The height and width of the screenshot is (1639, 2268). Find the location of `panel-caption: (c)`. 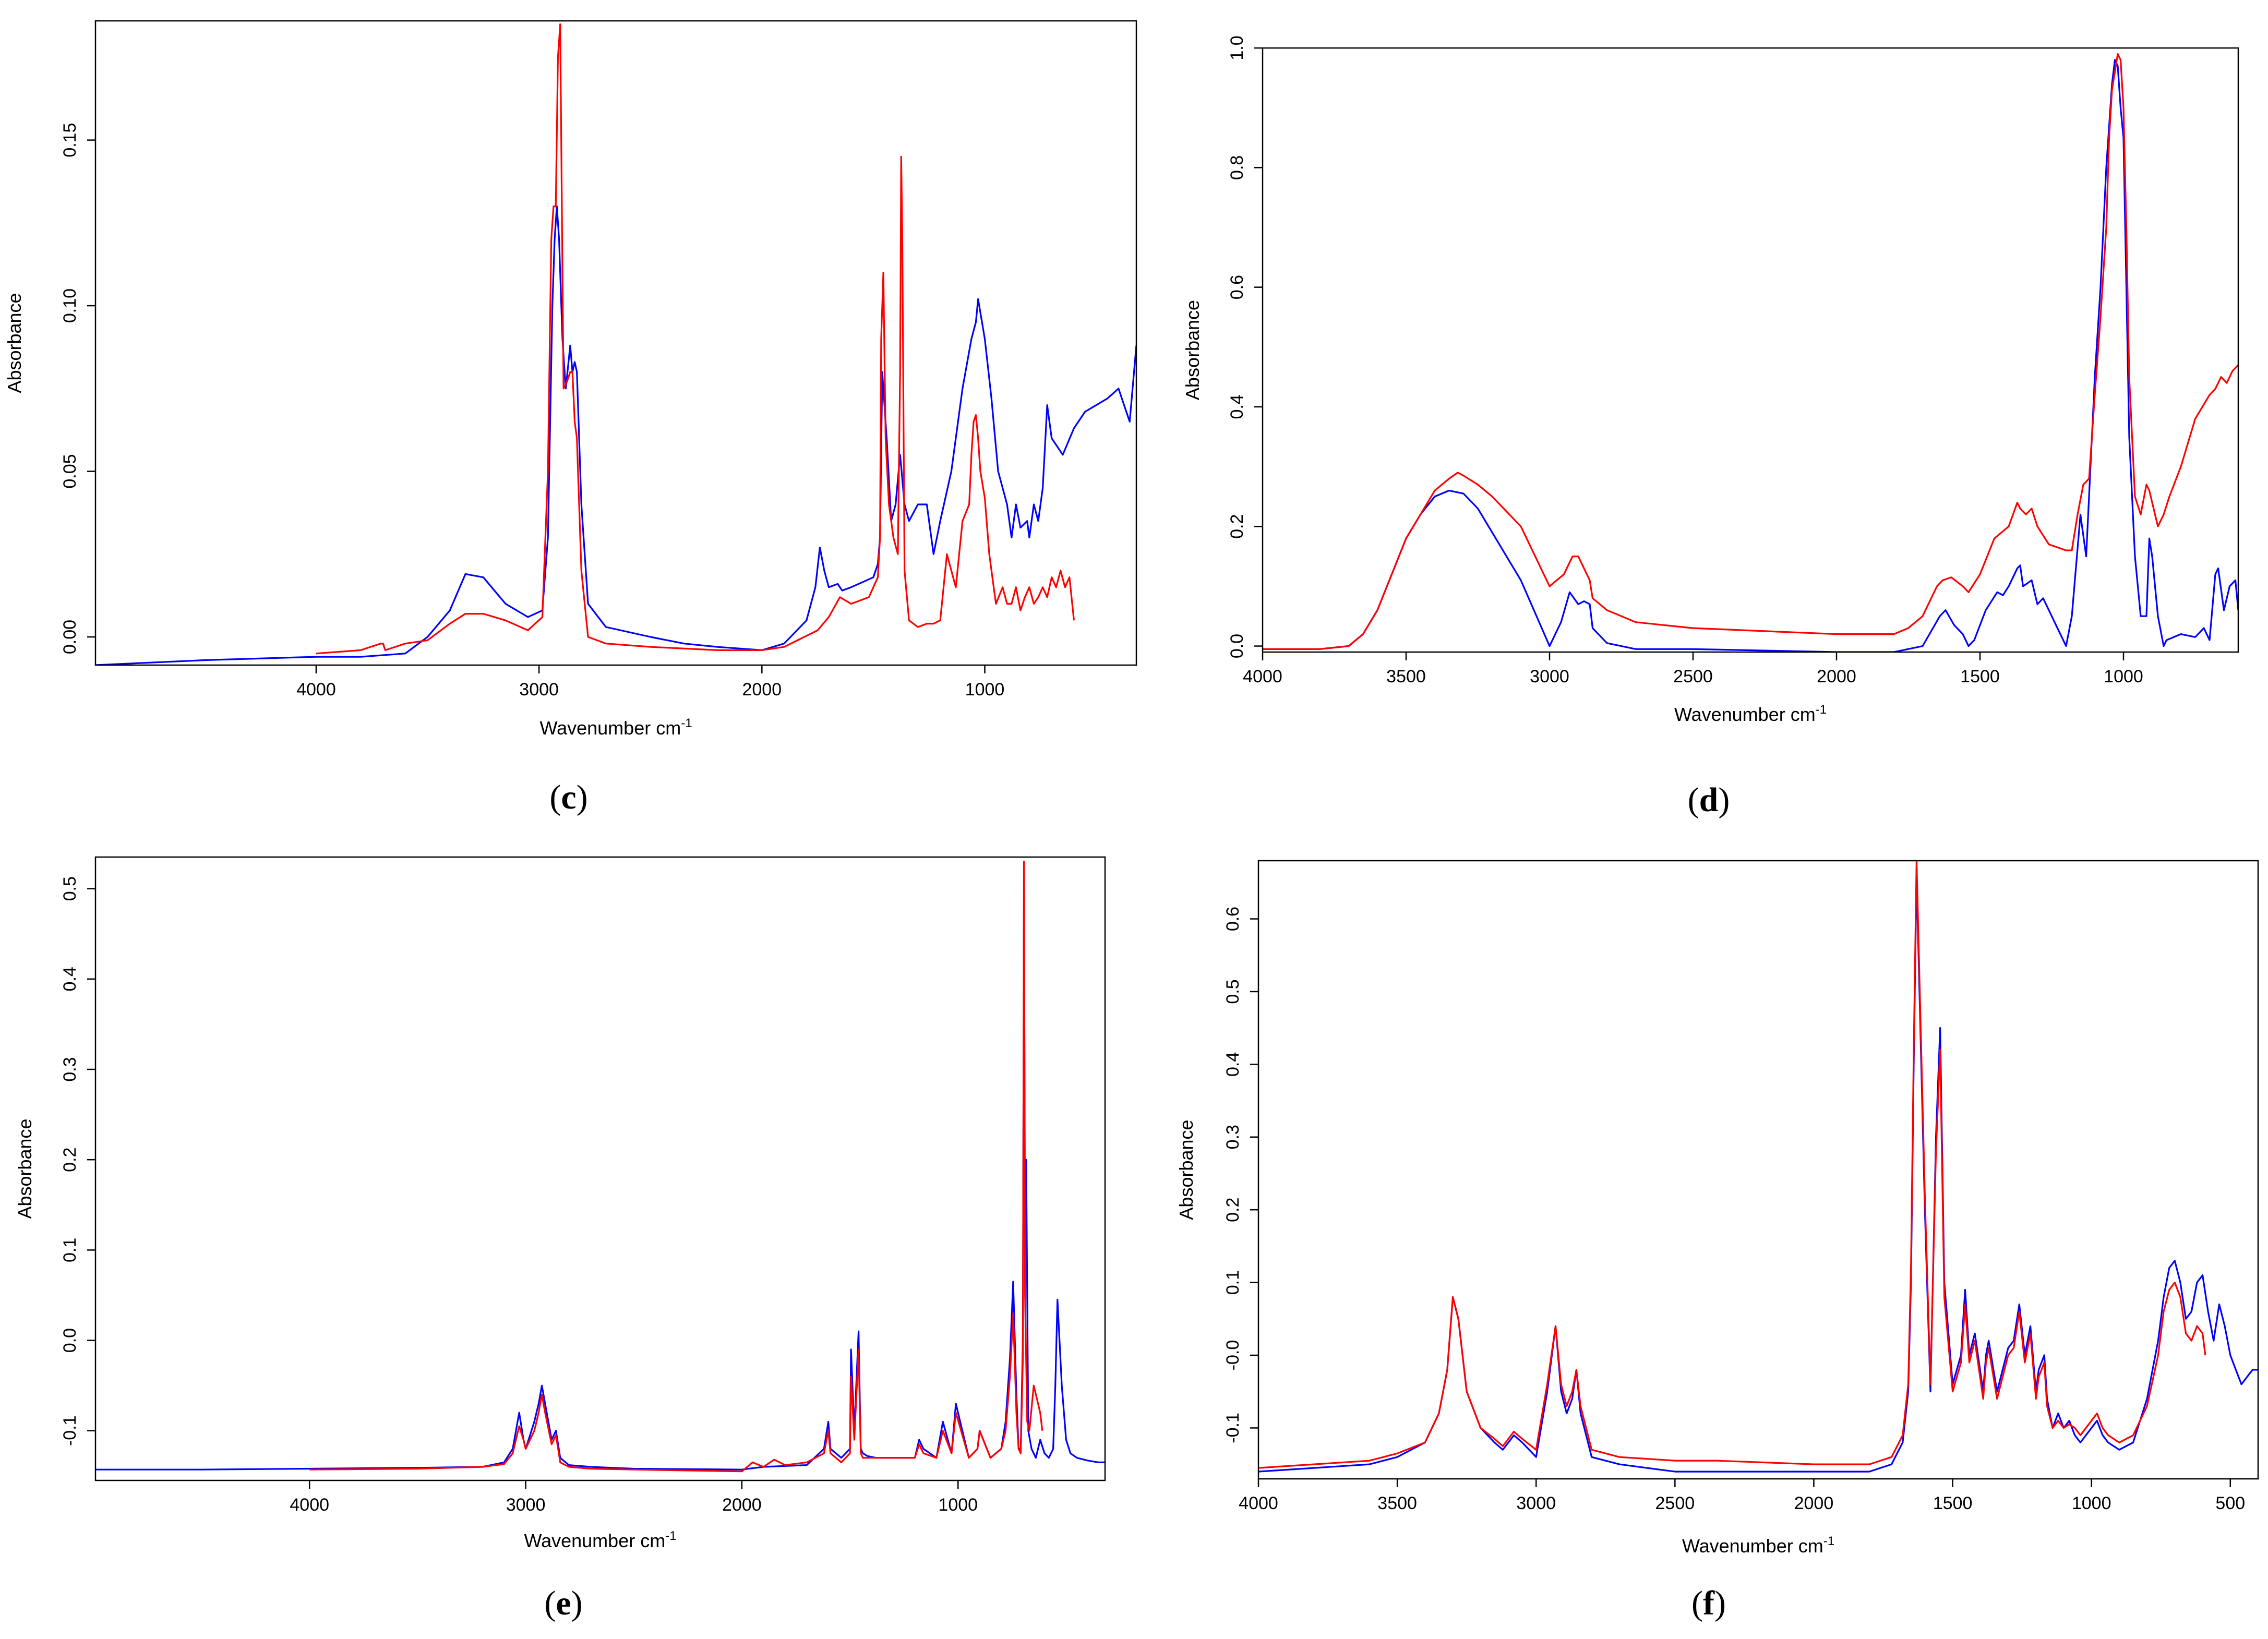

panel-caption: (c) is located at coordinates (568, 797).